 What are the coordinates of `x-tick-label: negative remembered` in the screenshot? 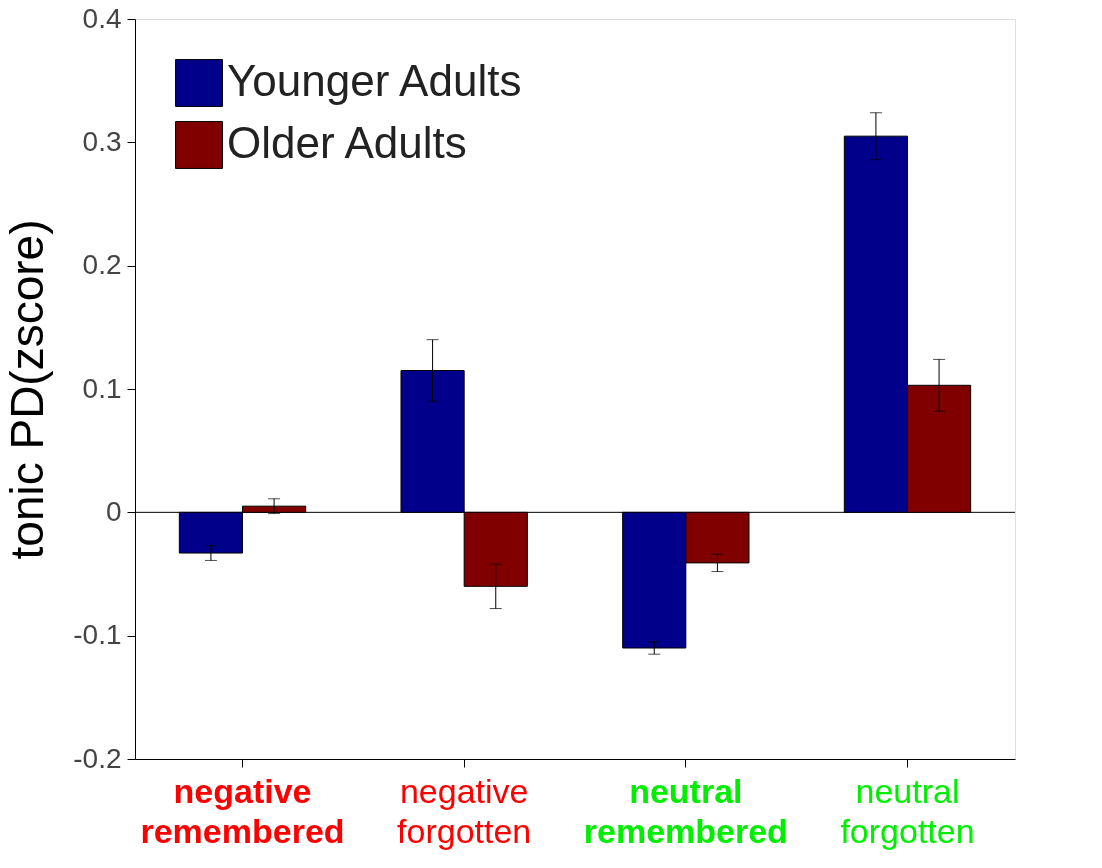 It's located at (242, 810).